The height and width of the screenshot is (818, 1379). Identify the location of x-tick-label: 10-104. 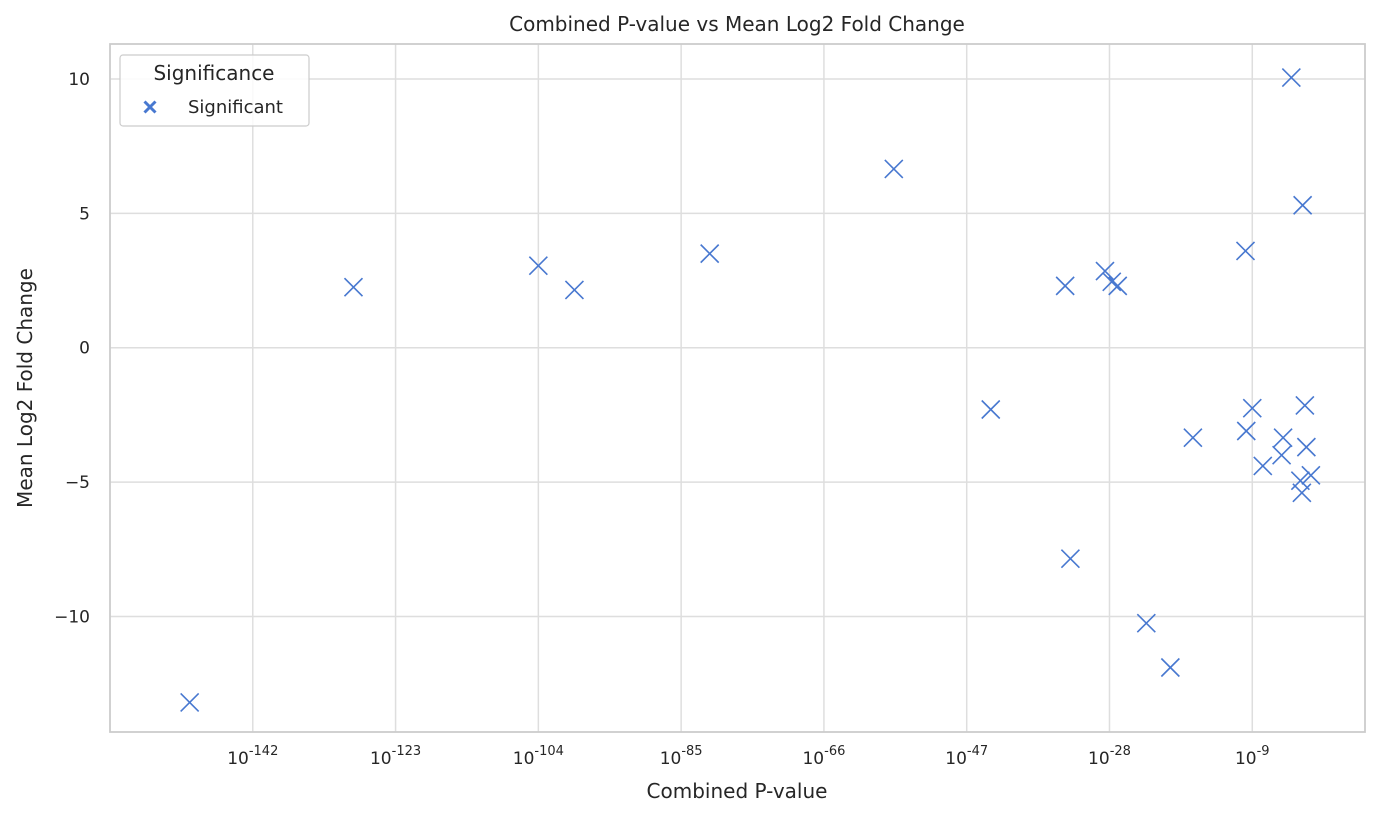
(538, 756).